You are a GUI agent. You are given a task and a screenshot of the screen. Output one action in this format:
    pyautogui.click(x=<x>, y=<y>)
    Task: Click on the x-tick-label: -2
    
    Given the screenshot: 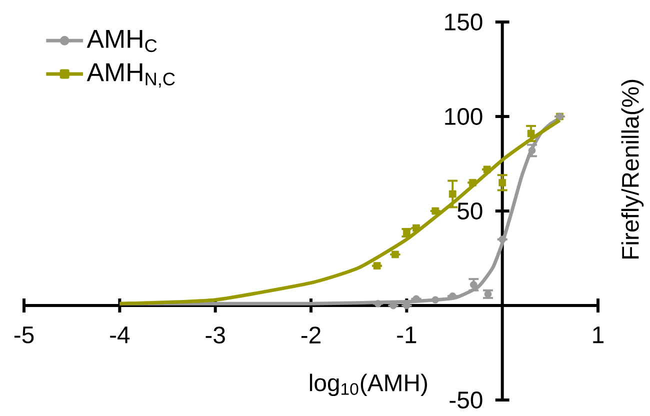 What is the action you would take?
    pyautogui.click(x=310, y=335)
    